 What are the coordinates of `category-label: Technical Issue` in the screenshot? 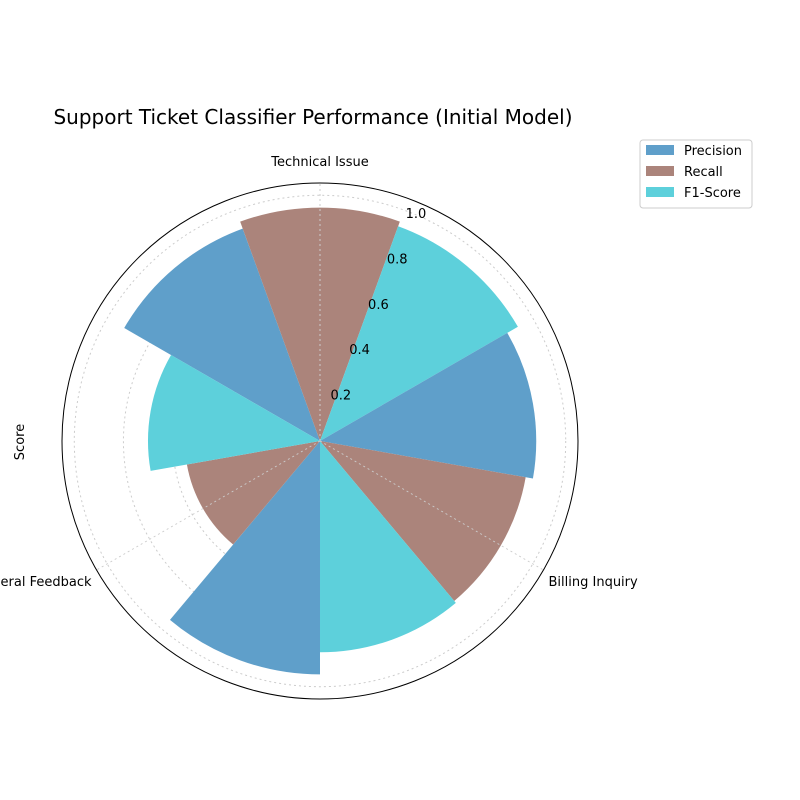 It's located at (319, 162).